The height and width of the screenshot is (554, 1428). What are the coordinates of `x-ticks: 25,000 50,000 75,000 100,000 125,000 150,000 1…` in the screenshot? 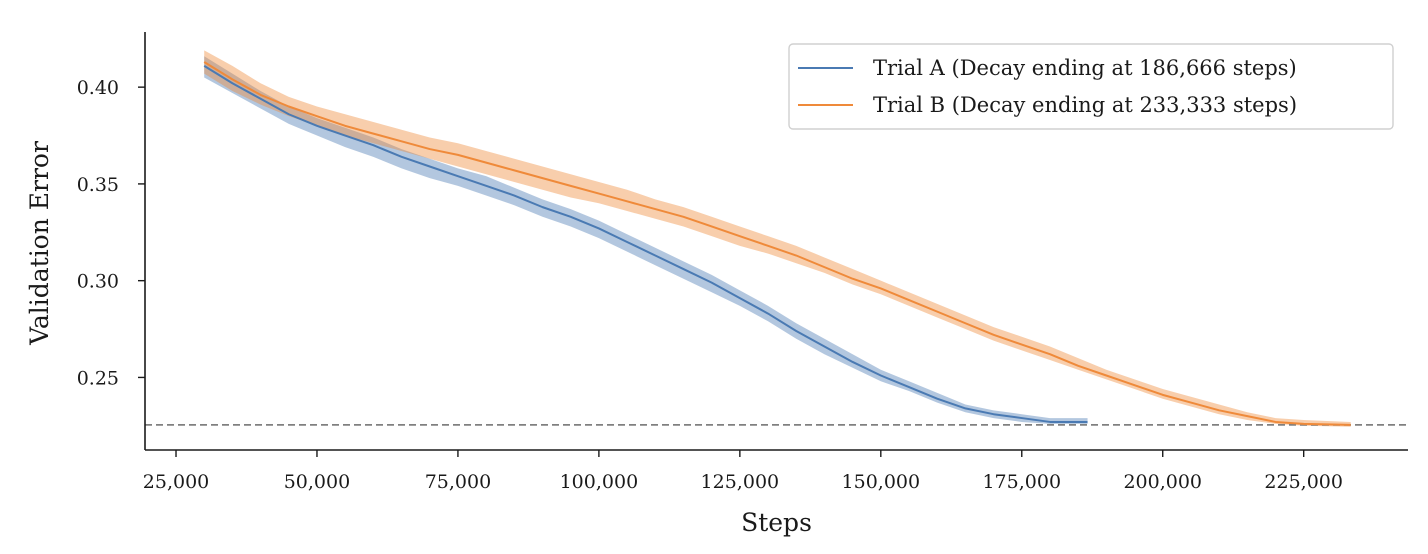 It's located at (743, 471).